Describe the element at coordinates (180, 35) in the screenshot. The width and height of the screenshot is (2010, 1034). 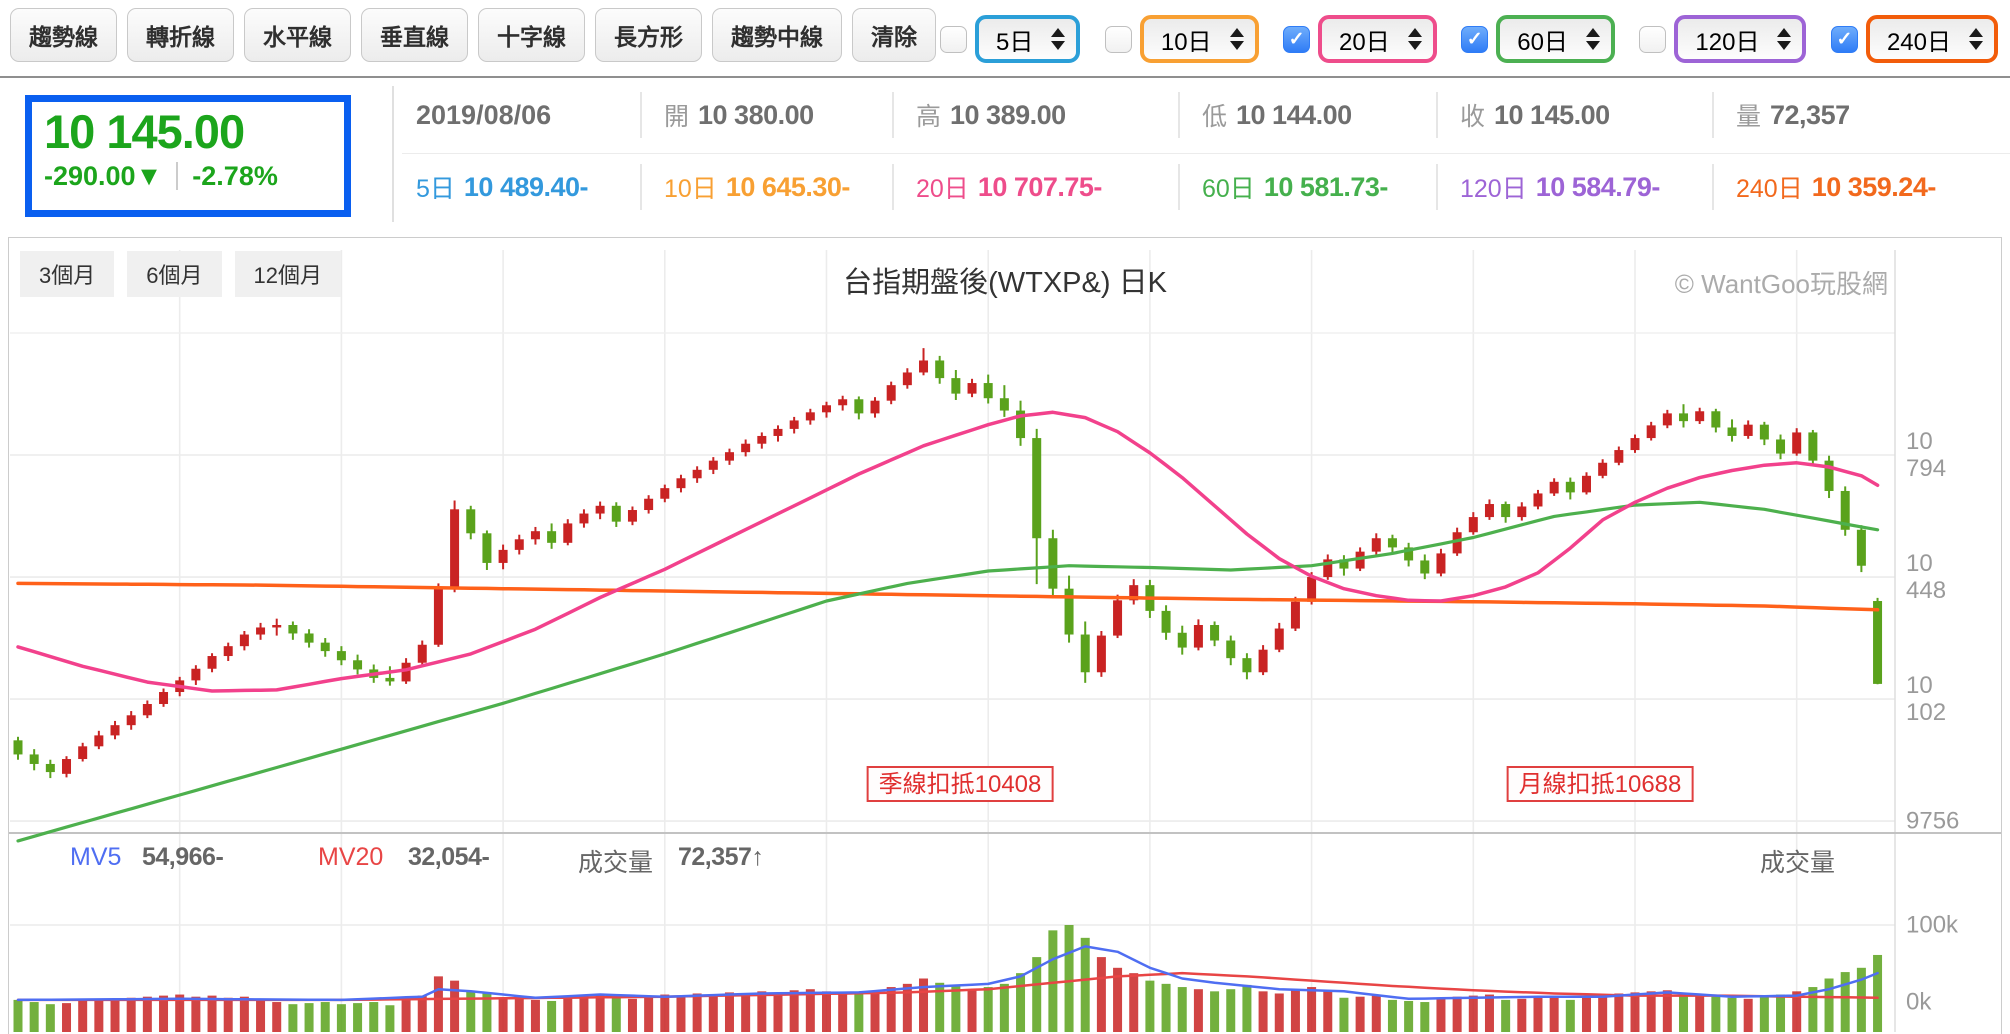
I see `draw-tool-button-2: 轉折線` at that location.